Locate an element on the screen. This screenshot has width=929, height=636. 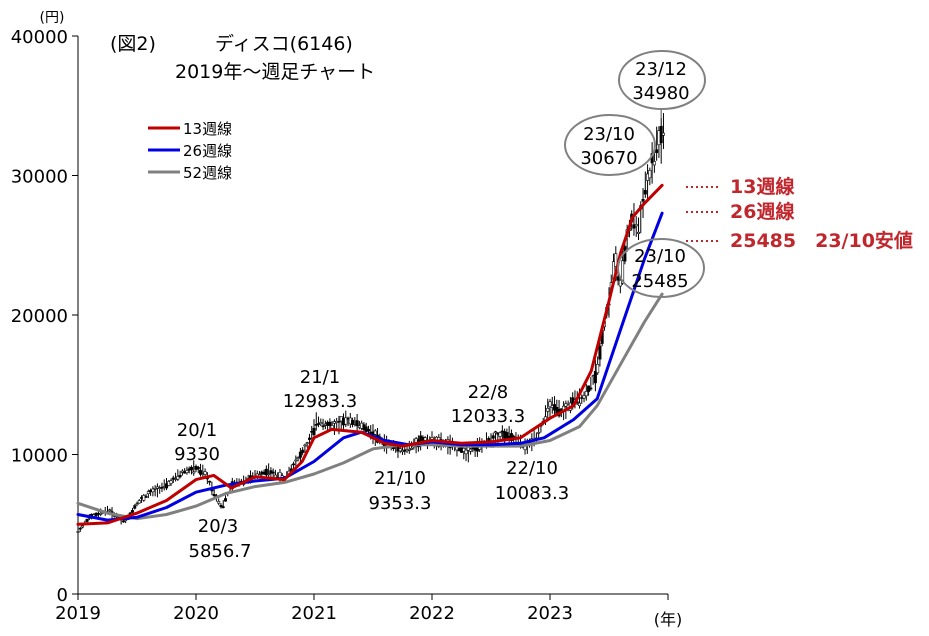
x-tick-label: 2021 is located at coordinates (314, 613).